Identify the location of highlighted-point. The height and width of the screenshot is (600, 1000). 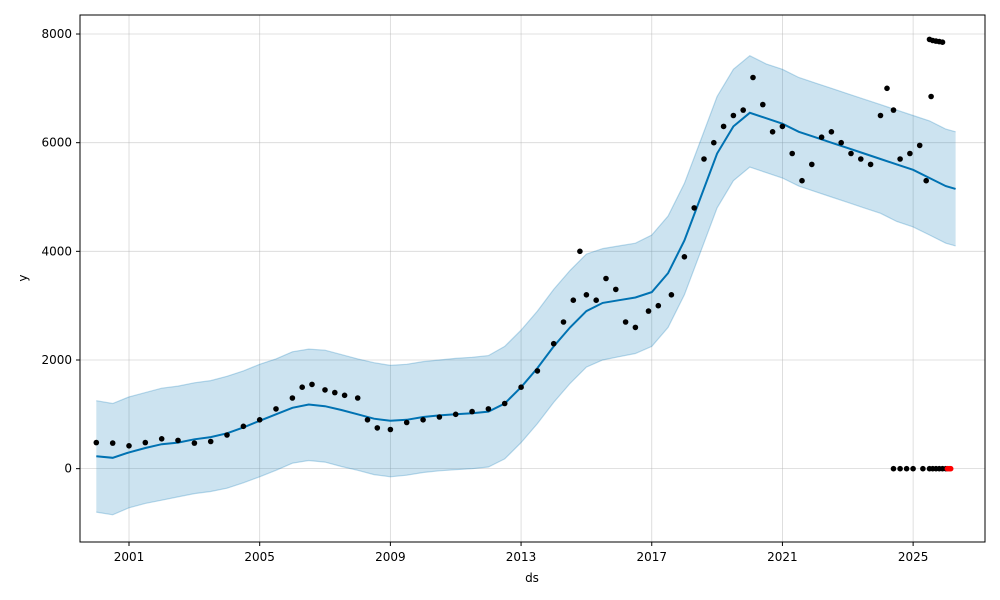
(950, 468).